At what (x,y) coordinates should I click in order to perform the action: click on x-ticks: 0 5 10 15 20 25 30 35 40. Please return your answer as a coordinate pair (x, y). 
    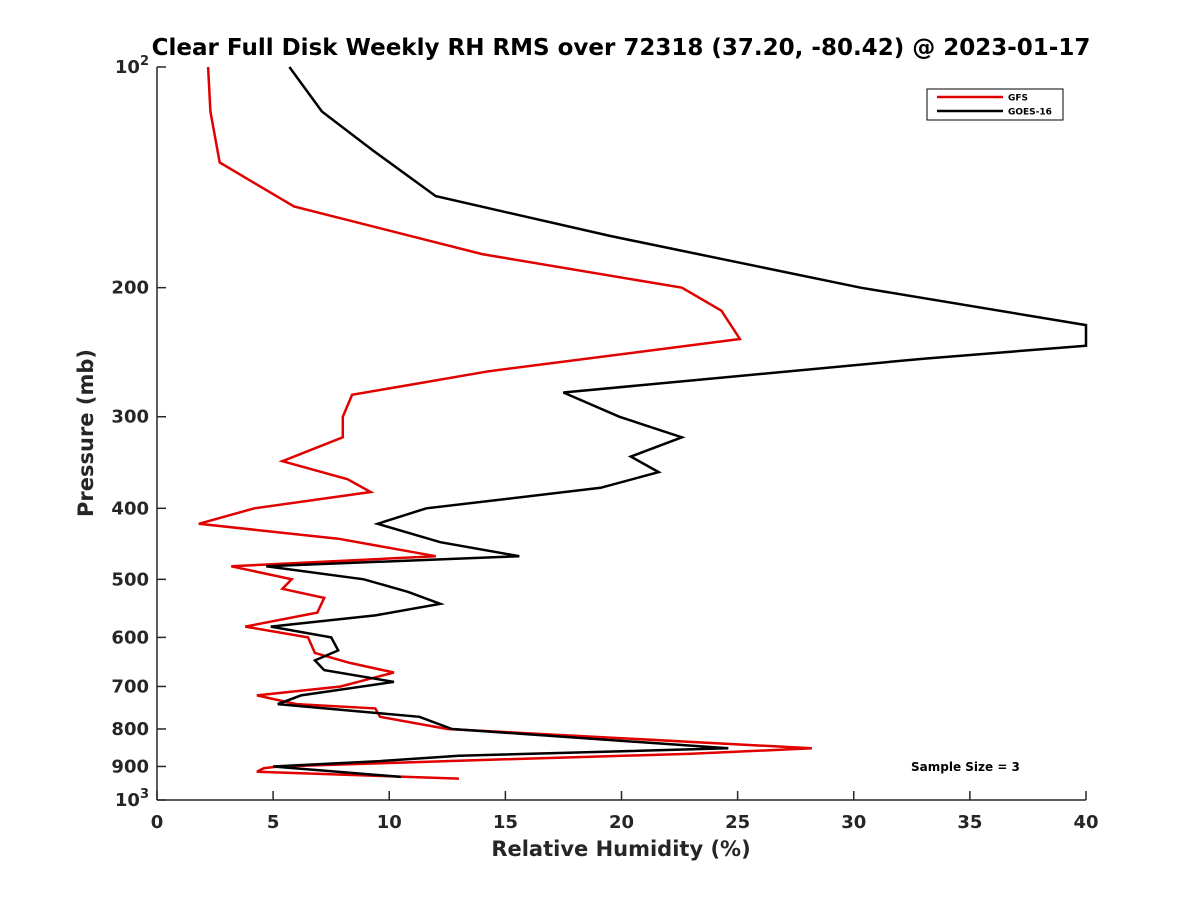
    Looking at the image, I should click on (625, 812).